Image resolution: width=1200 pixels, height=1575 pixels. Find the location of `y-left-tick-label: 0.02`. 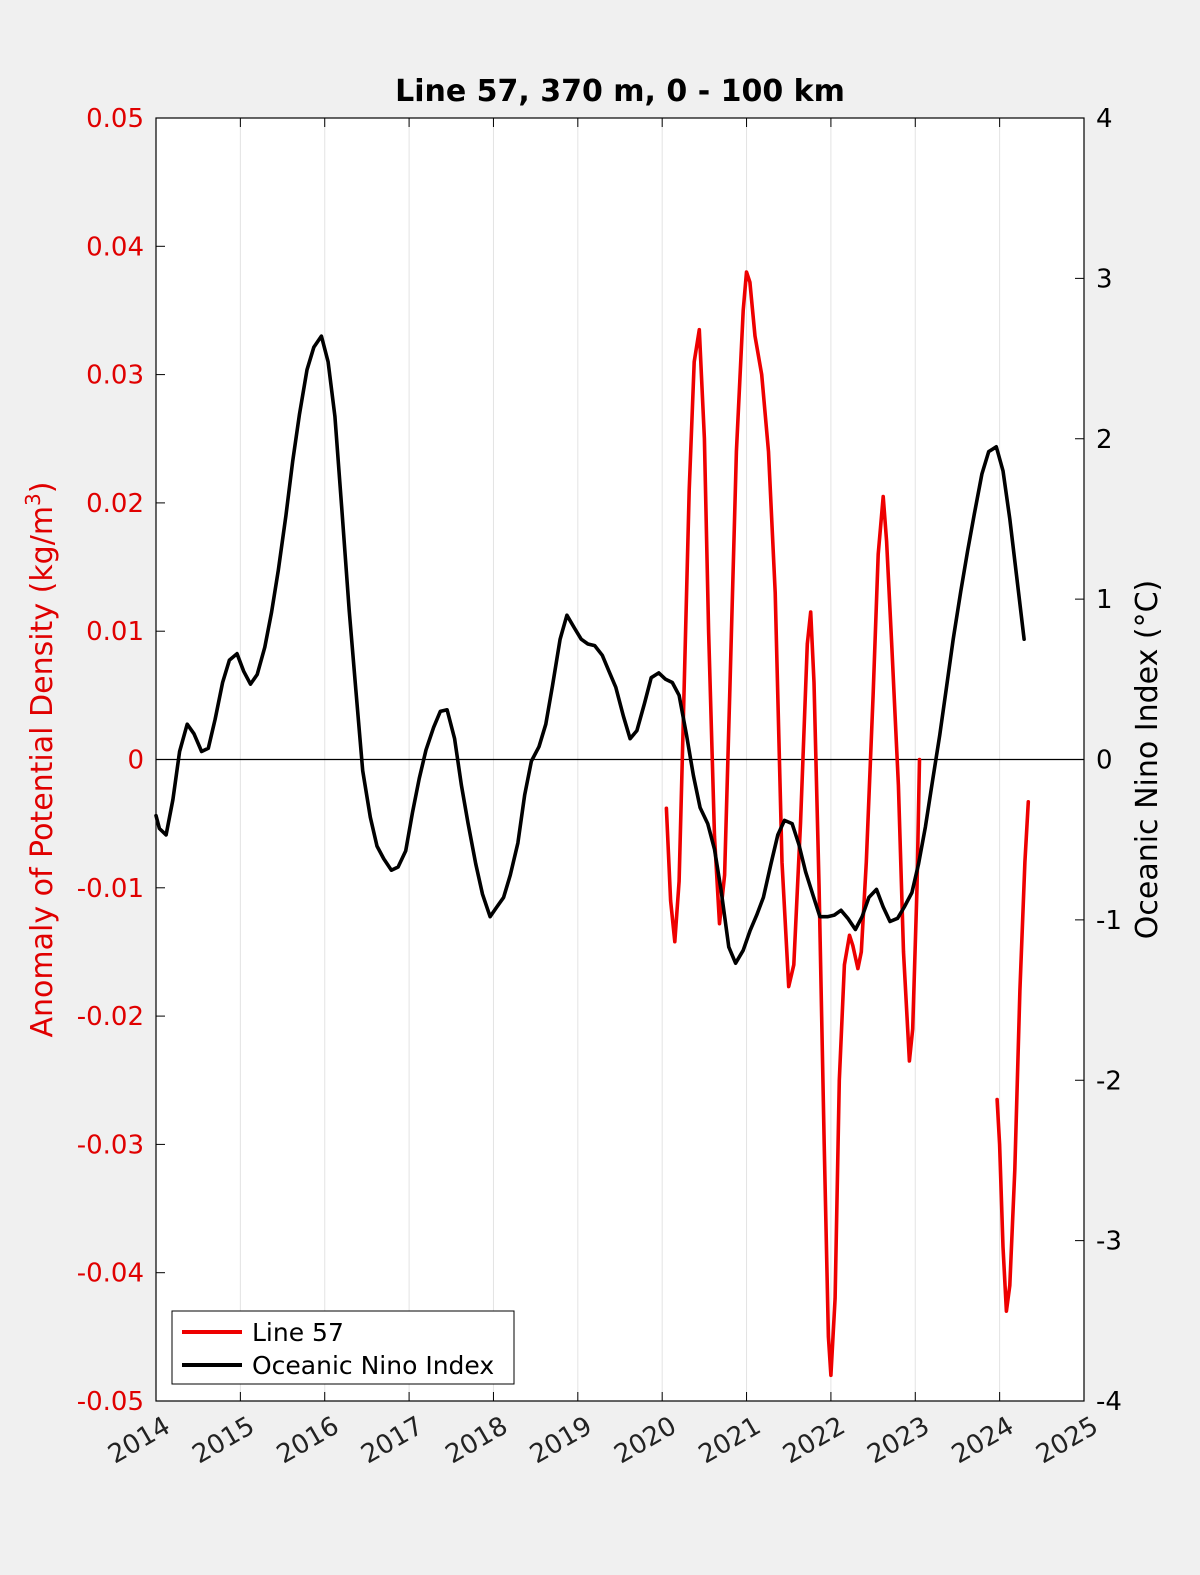

y-left-tick-label: 0.02 is located at coordinates (115, 504).